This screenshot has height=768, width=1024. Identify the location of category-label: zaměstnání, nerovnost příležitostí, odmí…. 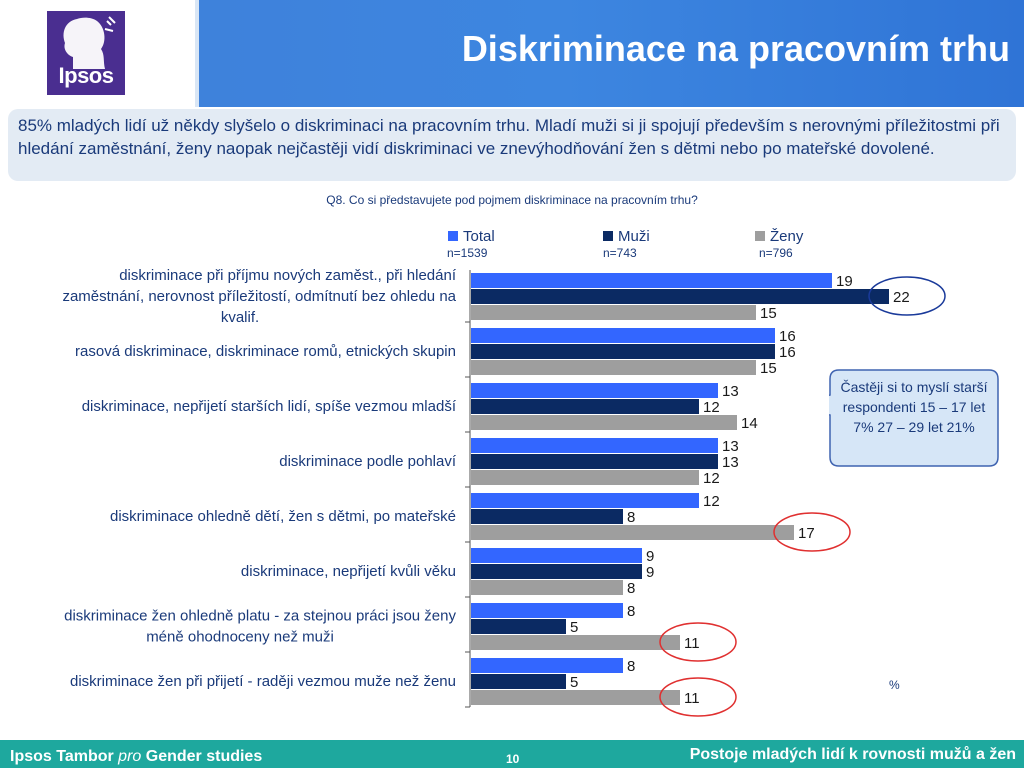
(259, 296).